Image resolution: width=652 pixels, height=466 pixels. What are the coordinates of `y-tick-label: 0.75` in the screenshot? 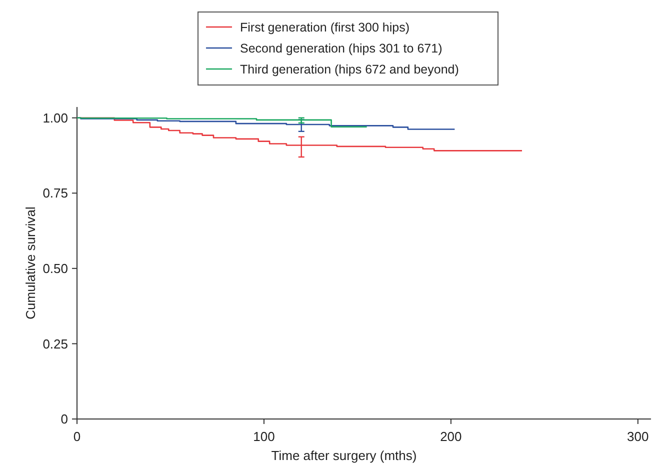 It's located at (55, 193).